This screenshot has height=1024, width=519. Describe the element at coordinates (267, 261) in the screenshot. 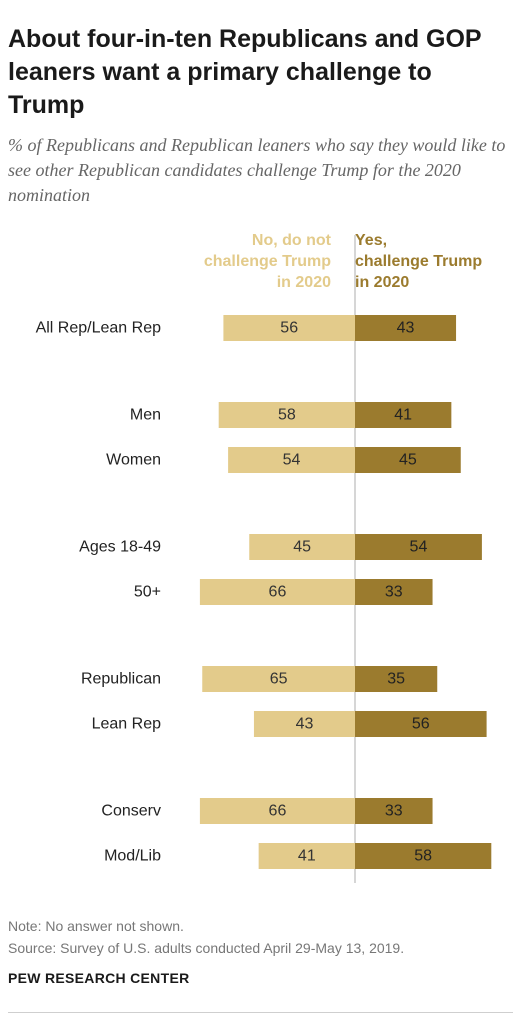

I see `legend-no-line: challenge Trump` at that location.